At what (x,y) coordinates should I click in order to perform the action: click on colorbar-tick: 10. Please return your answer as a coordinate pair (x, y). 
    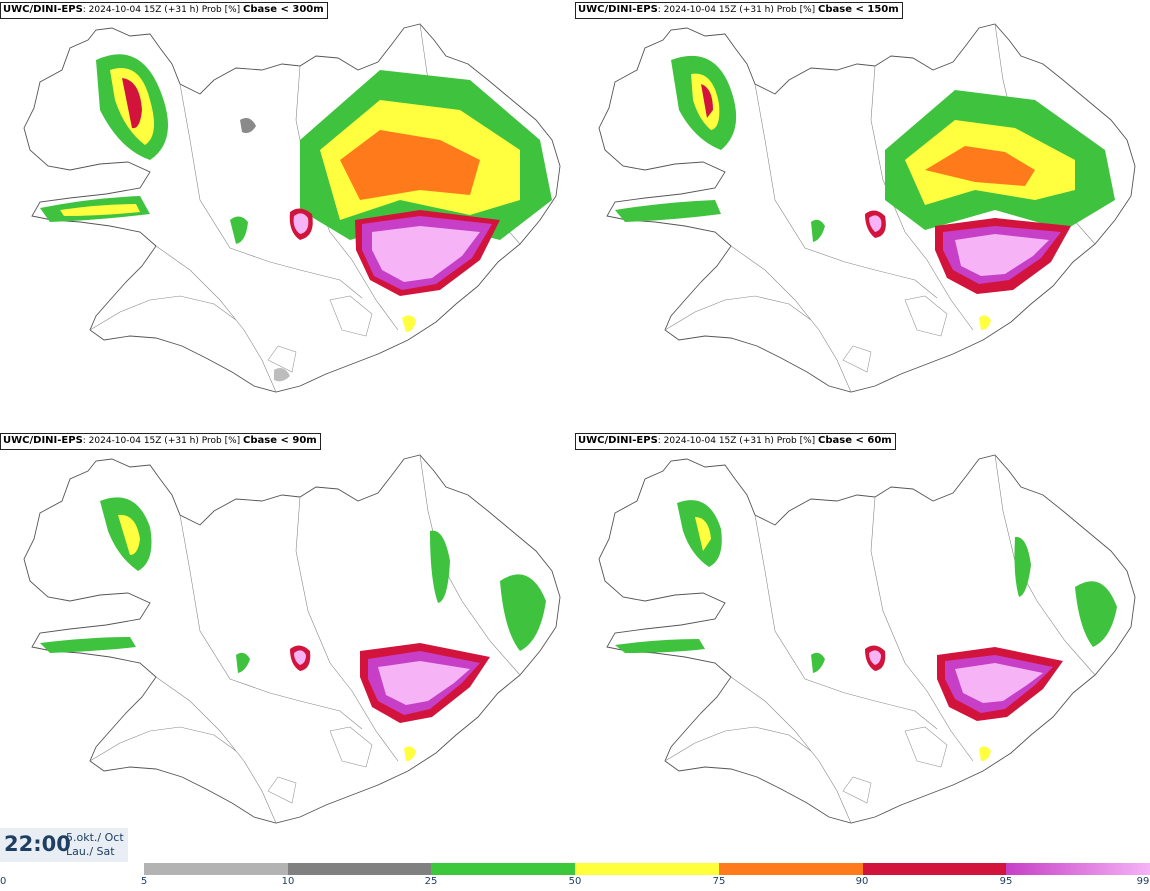
    Looking at the image, I should click on (288, 881).